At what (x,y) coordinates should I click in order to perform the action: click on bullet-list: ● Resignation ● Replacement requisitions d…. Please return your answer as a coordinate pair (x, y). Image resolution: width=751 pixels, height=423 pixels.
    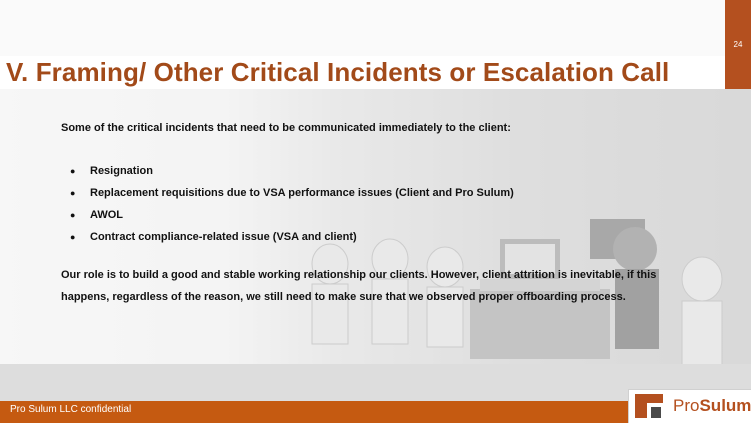
    Looking at the image, I should click on (292, 204).